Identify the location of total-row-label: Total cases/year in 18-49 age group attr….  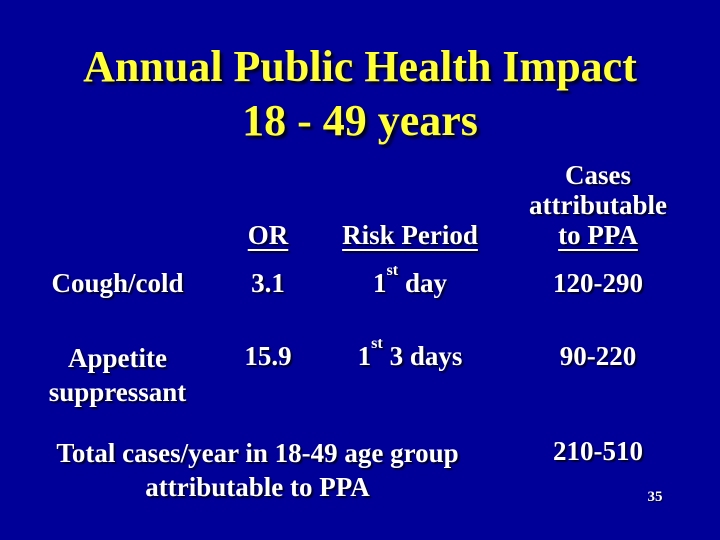
(257, 470).